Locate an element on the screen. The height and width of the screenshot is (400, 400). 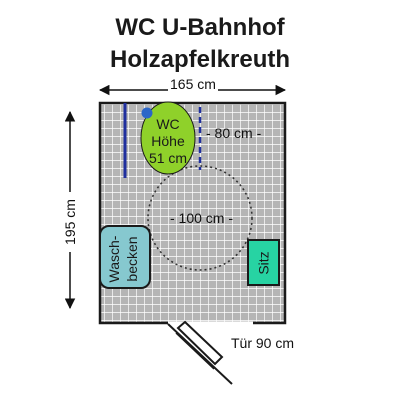
sink is located at coordinates (125, 257).